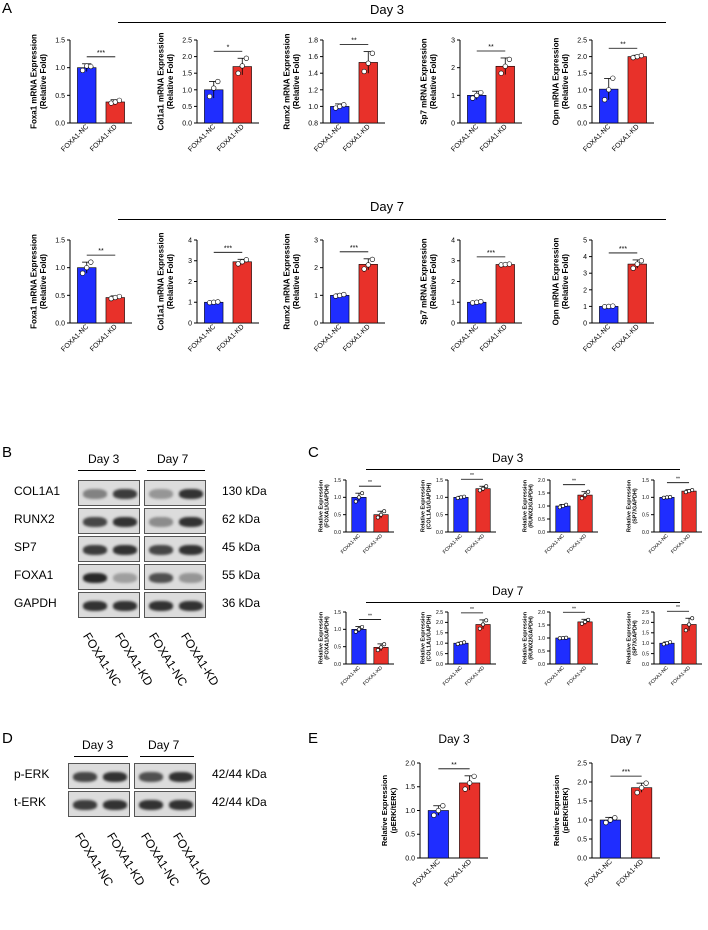 The image size is (708, 930). What do you see at coordinates (190, 282) in the screenshot?
I see `y-tick-label: 2` at bounding box center [190, 282].